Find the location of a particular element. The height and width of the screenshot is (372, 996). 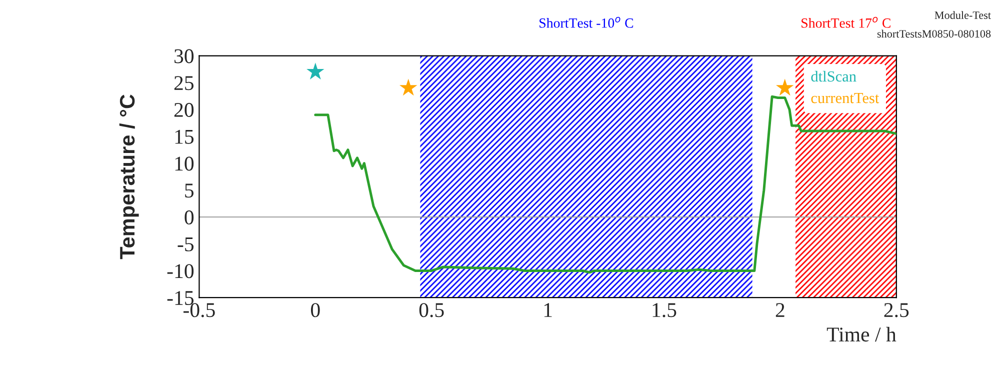

y-tick-label: 20 is located at coordinates (184, 109).